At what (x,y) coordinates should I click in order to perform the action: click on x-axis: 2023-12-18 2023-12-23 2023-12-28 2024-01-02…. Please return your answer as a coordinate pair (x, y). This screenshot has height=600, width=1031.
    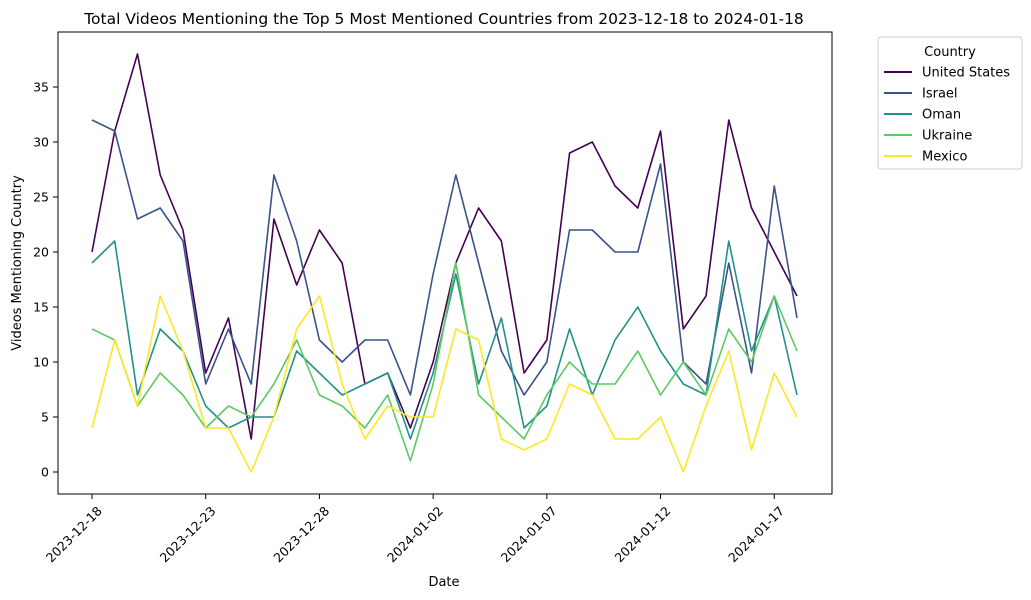
    Looking at the image, I should click on (415, 529).